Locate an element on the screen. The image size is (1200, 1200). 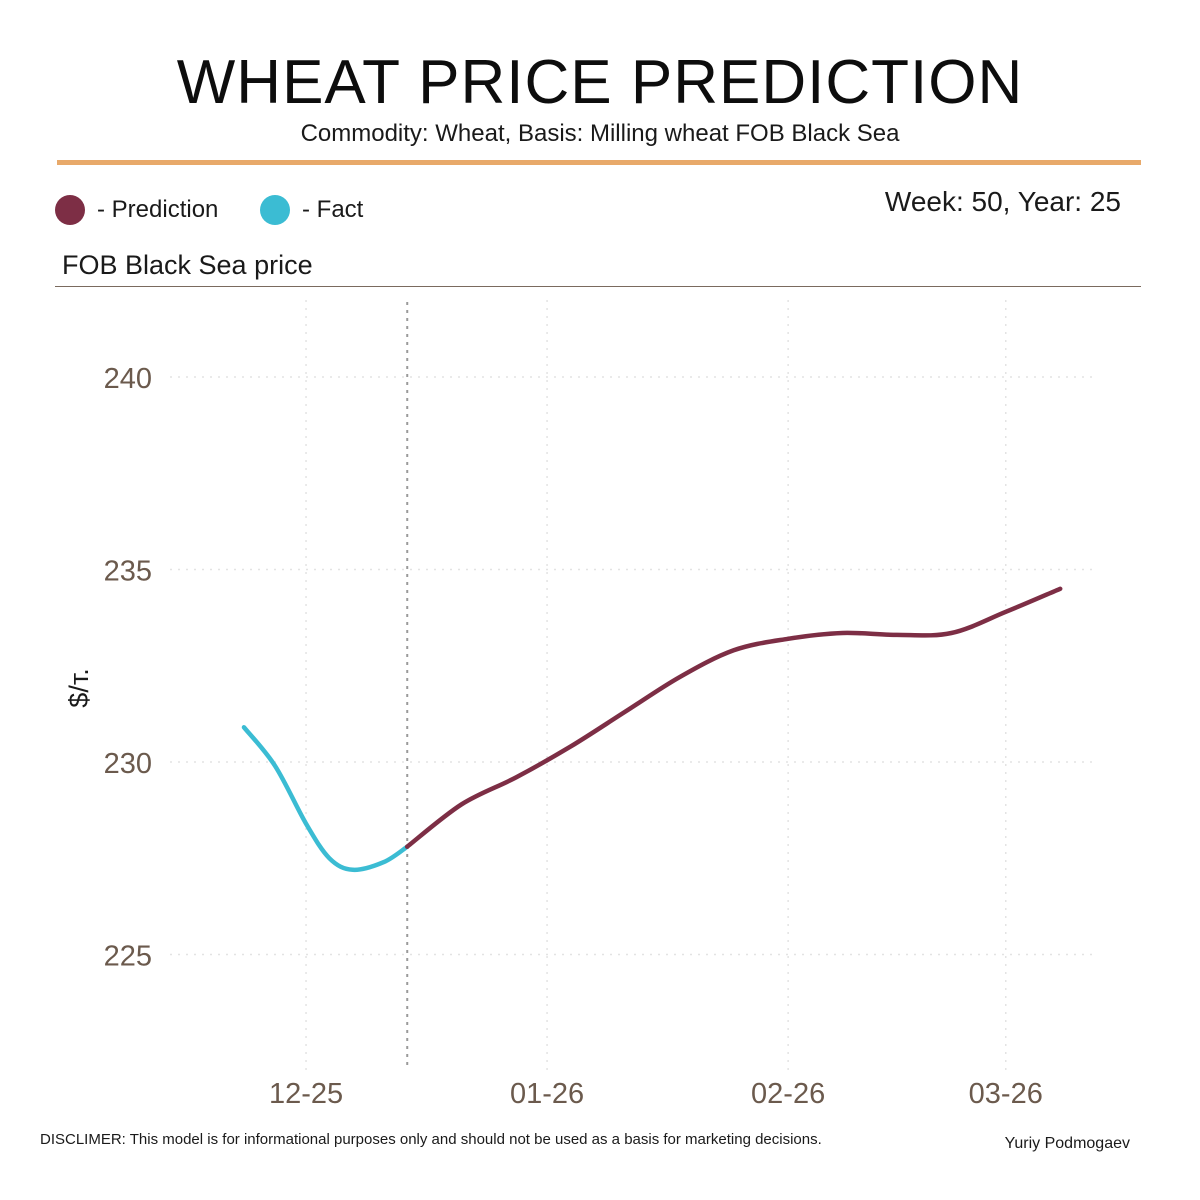
y-axis-label: $/т. is located at coordinates (79, 687).